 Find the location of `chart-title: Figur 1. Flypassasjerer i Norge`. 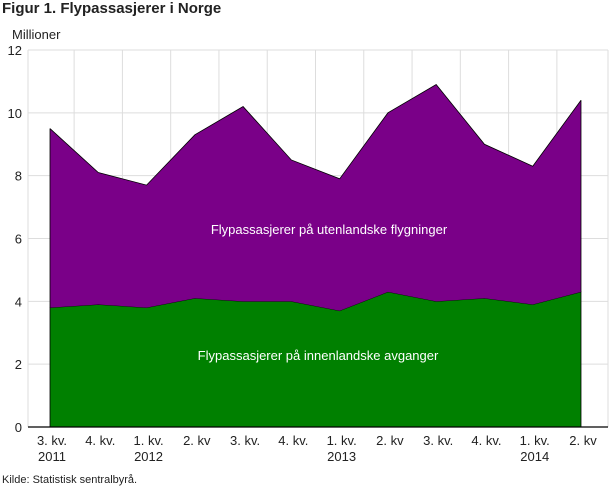

chart-title: Figur 1. Flypassasjerer i Norge is located at coordinates (112, 8).